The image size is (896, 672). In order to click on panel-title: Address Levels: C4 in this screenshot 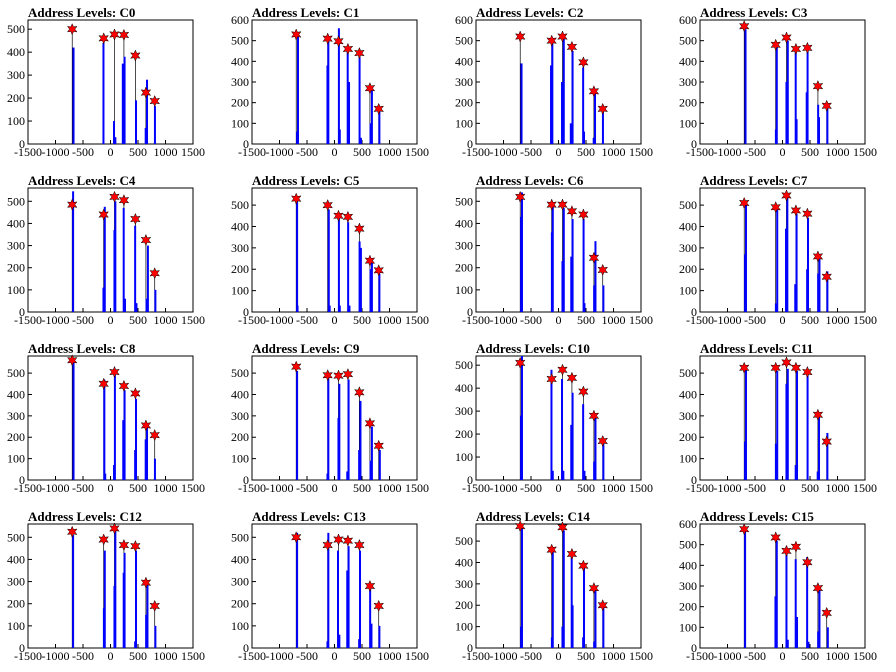, I will do `click(82, 180)`.